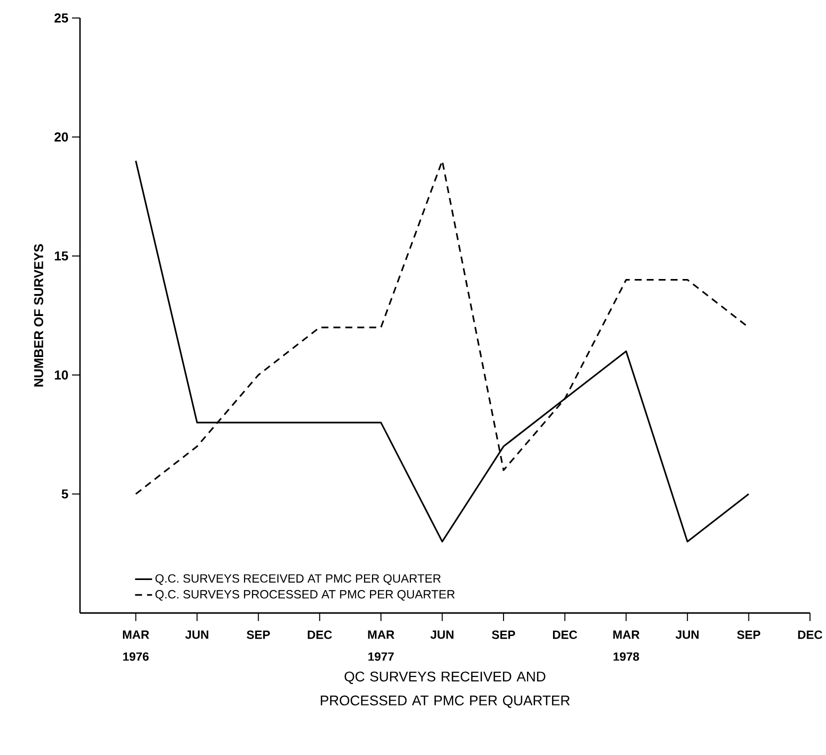 The height and width of the screenshot is (755, 826). I want to click on x-axis-title: QC SURVEYS RECEIVED AND PROCESSED AT PMC PER QUARTER, so click(445, 690).